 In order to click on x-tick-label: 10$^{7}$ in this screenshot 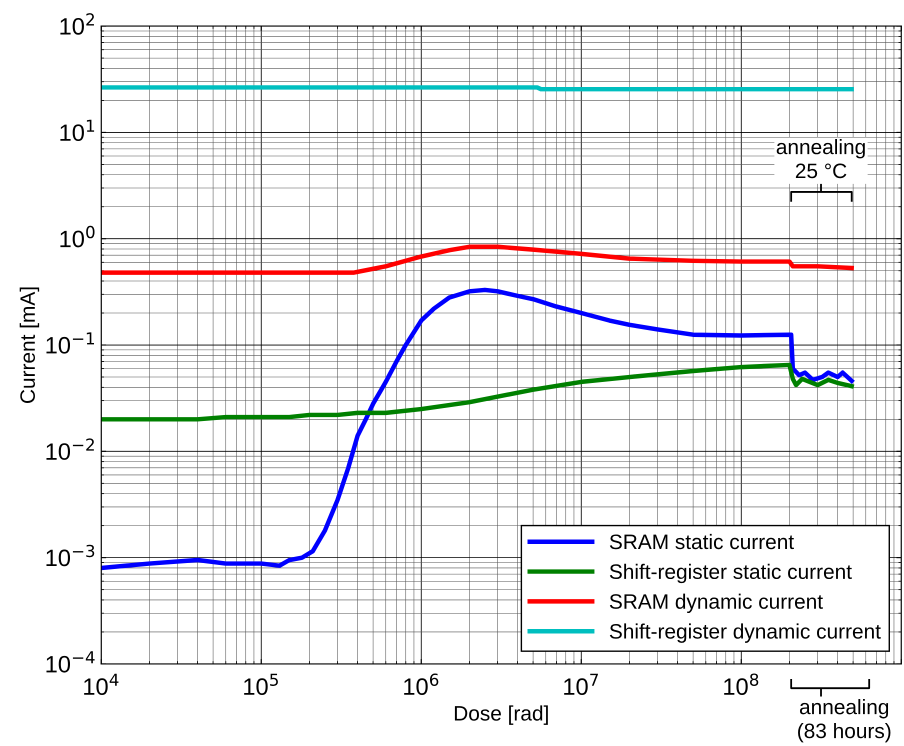, I will do `click(581, 685)`.